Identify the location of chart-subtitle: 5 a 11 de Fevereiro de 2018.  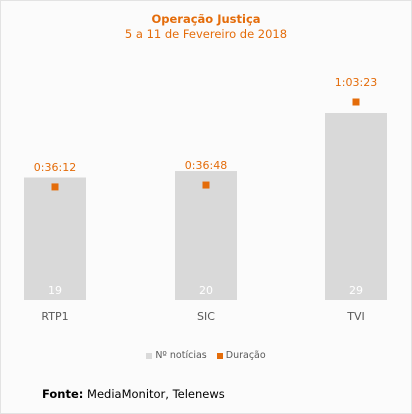
(206, 34).